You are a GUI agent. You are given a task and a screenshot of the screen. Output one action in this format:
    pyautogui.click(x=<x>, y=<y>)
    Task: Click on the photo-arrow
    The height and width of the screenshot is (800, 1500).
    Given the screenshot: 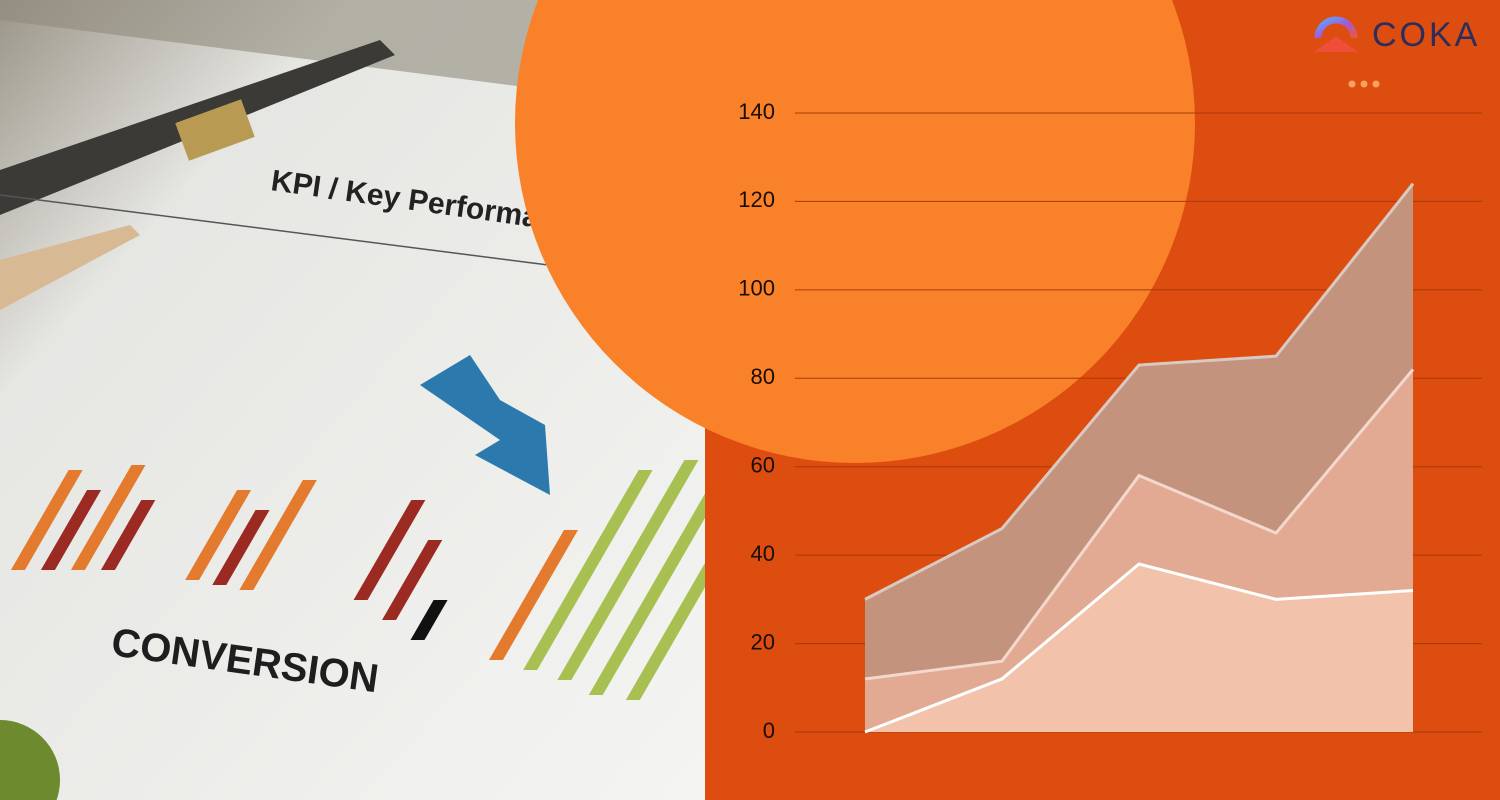 What is the action you would take?
    pyautogui.click(x=485, y=425)
    